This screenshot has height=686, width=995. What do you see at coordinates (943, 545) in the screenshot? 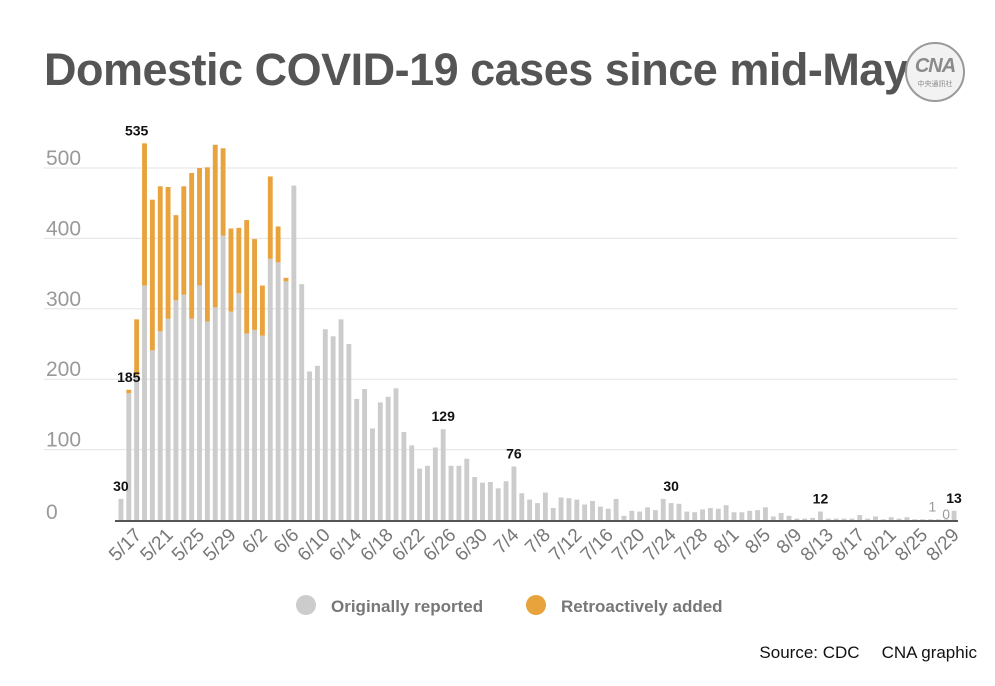
I see `x-tick-label: 8/29` at bounding box center [943, 545].